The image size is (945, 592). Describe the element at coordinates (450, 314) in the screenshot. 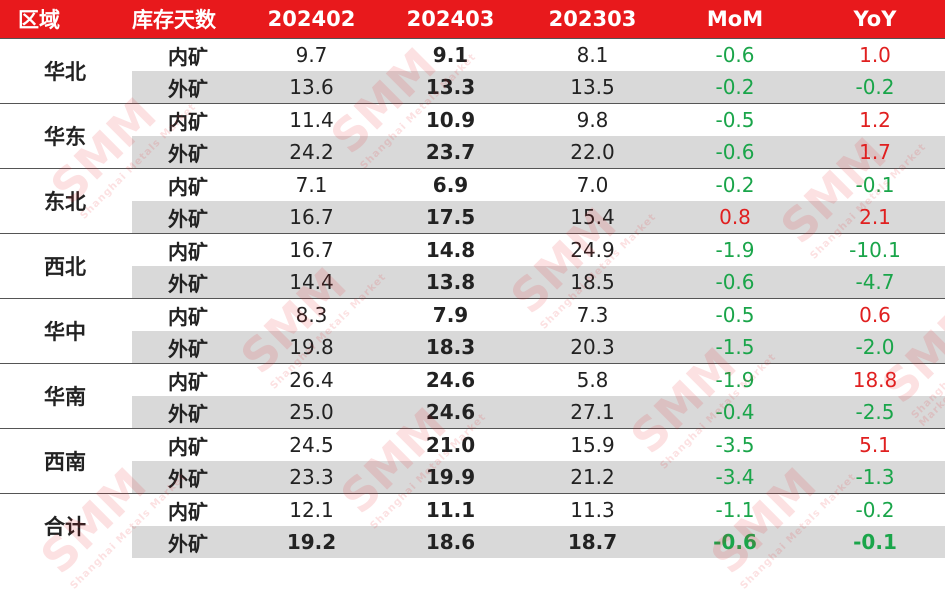

I see `value-202403-cell: 7.9` at that location.